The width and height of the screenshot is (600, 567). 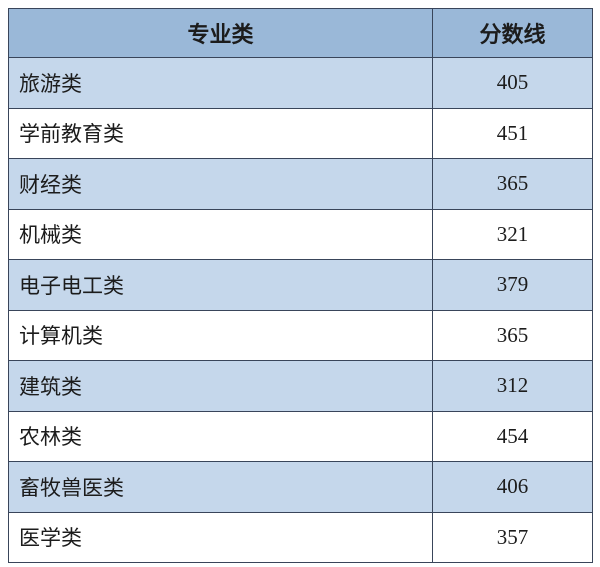 What do you see at coordinates (220, 386) in the screenshot?
I see `category-cell: 建筑类` at bounding box center [220, 386].